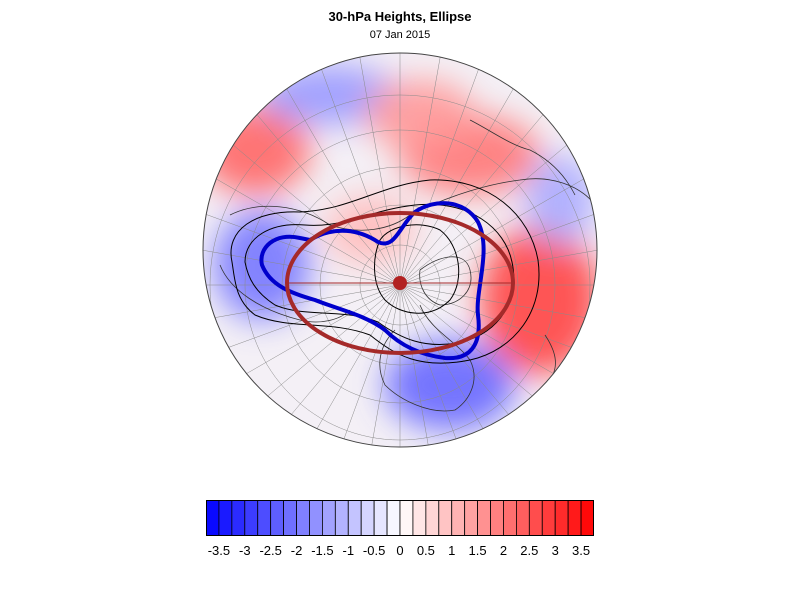  I want to click on colorbar-tick-label: -2, so click(296, 550).